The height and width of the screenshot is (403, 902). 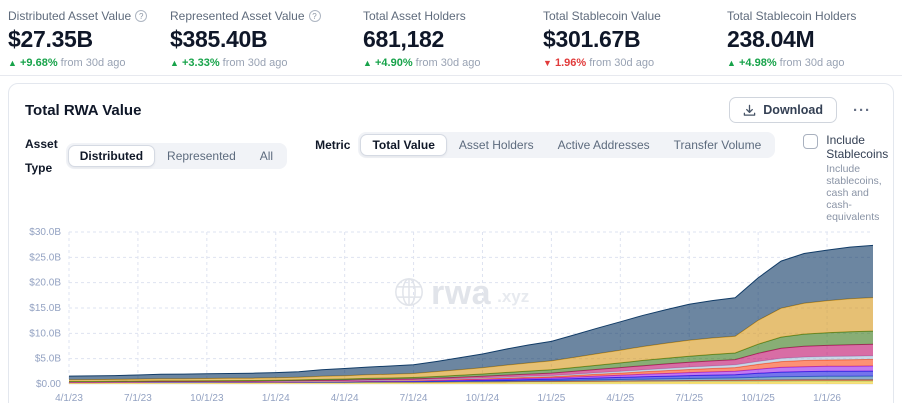 I want to click on stat-value: $301.67B, so click(x=592, y=39).